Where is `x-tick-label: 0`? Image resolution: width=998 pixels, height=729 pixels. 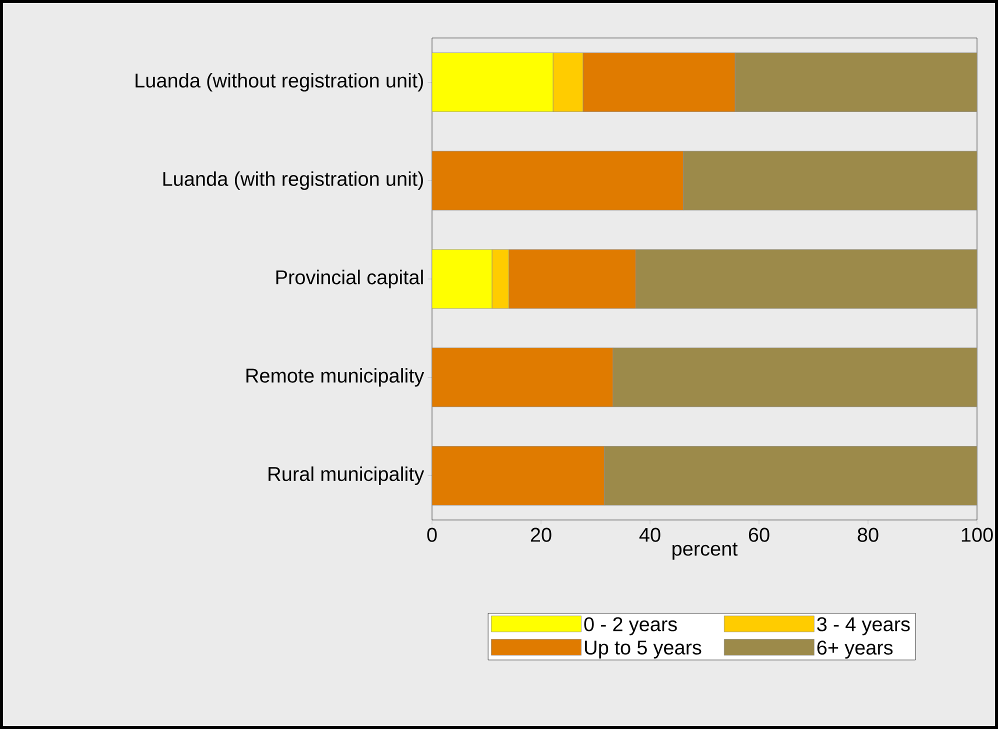 x-tick-label: 0 is located at coordinates (432, 535).